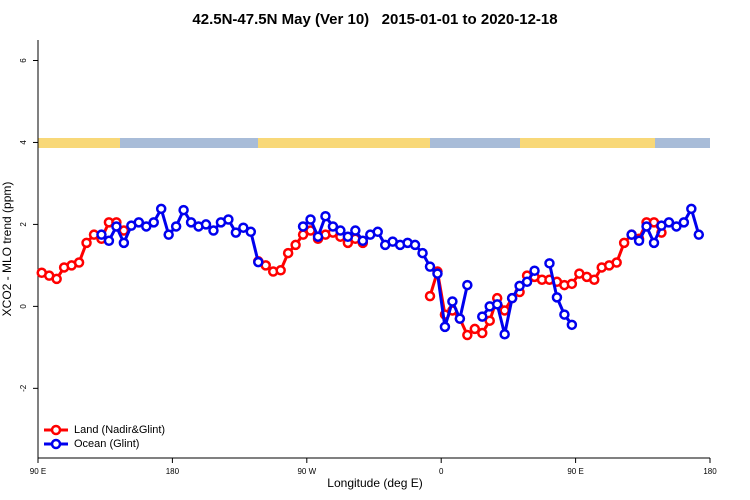 The image size is (750, 500). What do you see at coordinates (441, 471) in the screenshot?
I see `x-tick-label: 0` at bounding box center [441, 471].